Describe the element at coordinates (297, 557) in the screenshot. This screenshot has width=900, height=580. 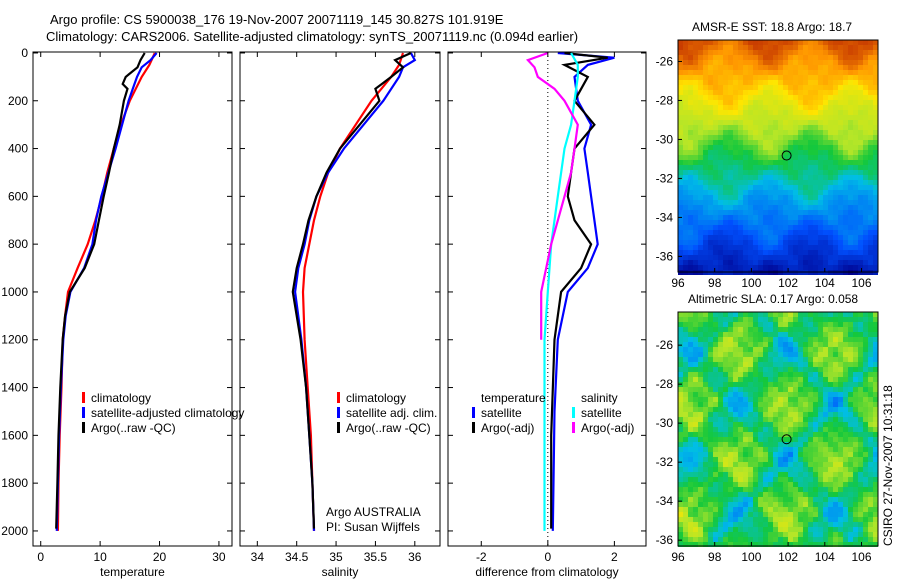
I see `x-tick-label: 34.5` at that location.